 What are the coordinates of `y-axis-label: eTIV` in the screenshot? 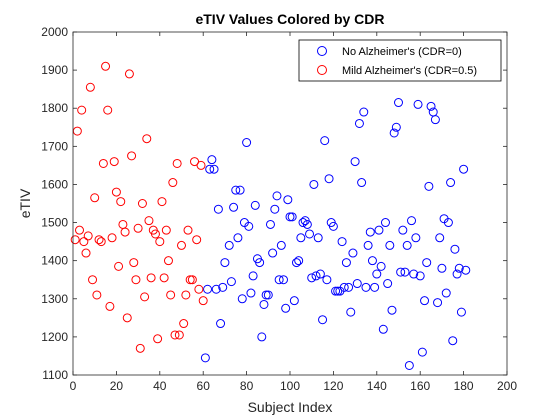 It's located at (25, 203).